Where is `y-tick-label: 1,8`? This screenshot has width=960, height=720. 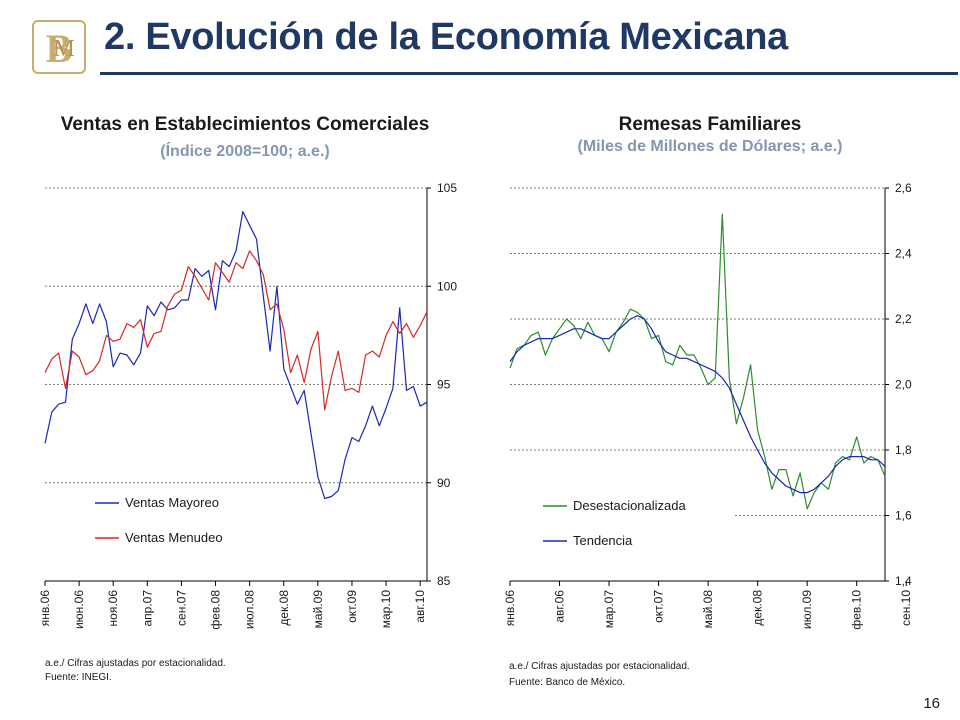
y-tick-label: 1,8 is located at coordinates (903, 450).